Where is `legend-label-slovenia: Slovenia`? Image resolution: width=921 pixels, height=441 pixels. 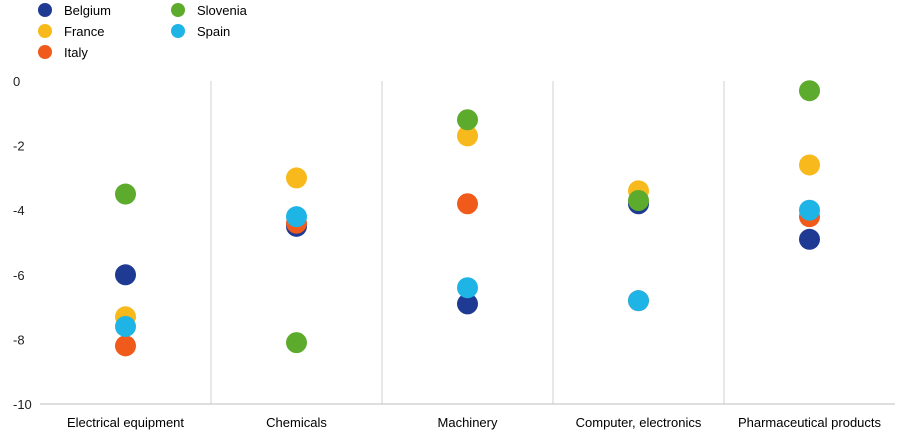
legend-label-slovenia: Slovenia is located at coordinates (222, 10).